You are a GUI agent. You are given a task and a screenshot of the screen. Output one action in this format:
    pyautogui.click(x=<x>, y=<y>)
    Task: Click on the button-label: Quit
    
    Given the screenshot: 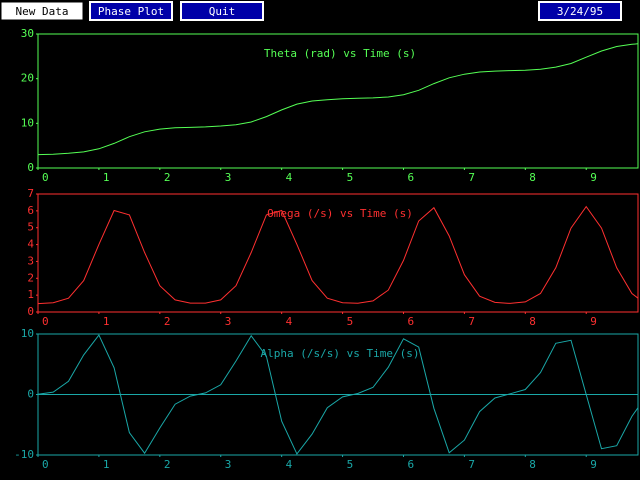 What is the action you would take?
    pyautogui.click(x=222, y=11)
    